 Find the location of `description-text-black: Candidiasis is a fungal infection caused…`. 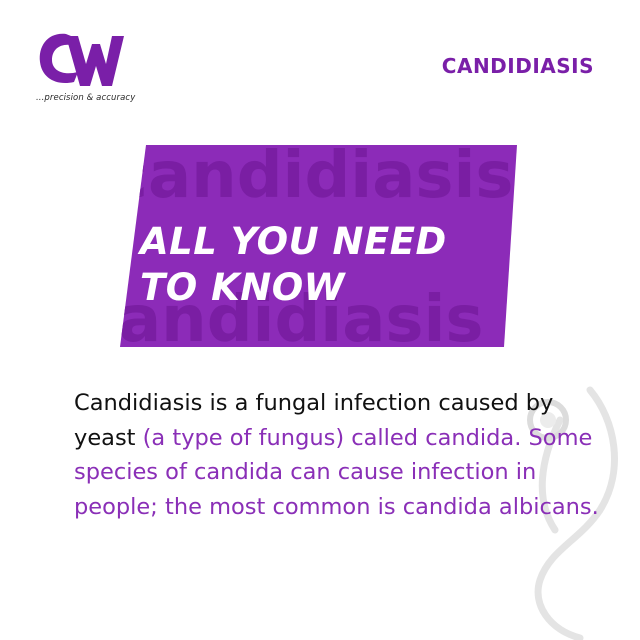

description-text-black: Candidiasis is a fungal infection caused… is located at coordinates (314, 420).